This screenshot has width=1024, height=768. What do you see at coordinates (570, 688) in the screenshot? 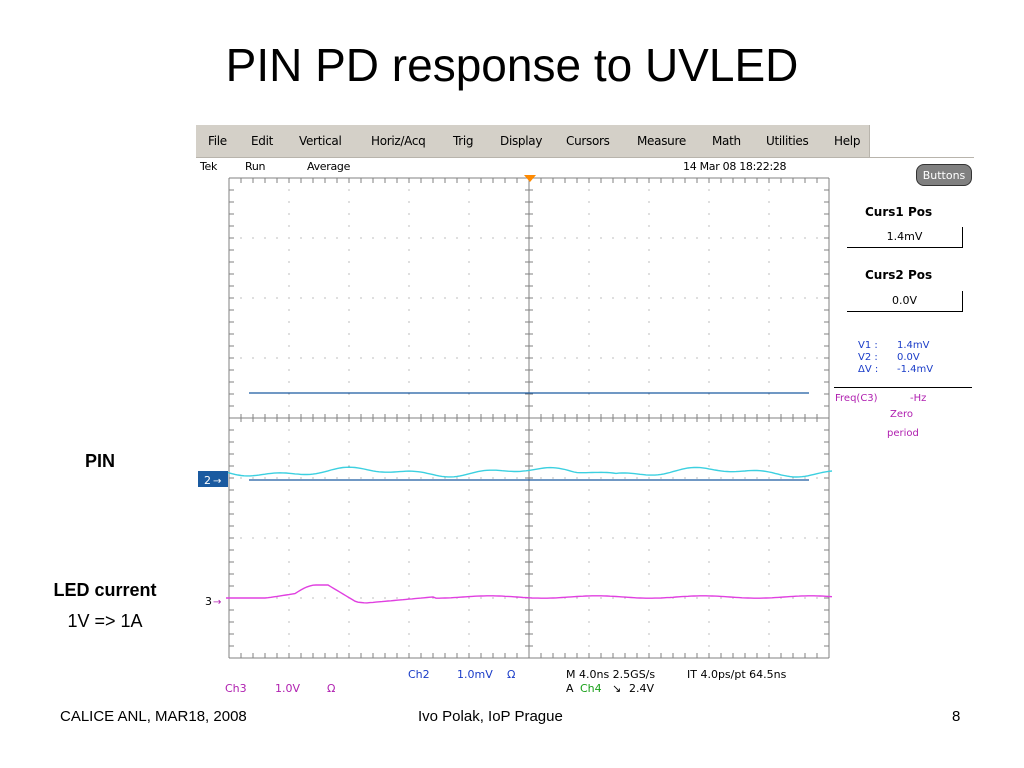
I see `trigger-source-prefix: A` at bounding box center [570, 688].